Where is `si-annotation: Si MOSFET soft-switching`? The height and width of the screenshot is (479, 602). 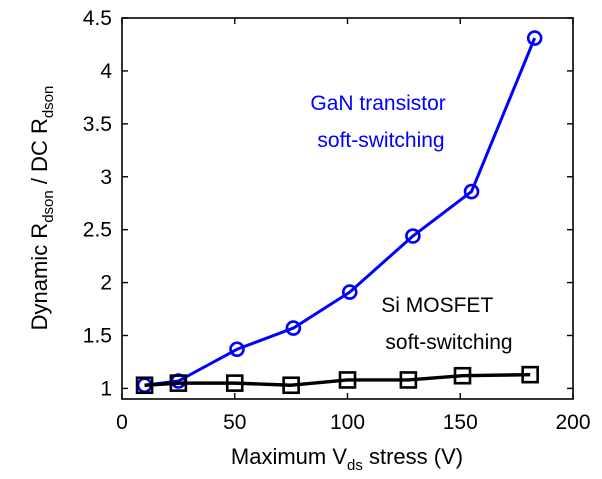 si-annotation: Si MOSFET soft-switching is located at coordinates (446, 324).